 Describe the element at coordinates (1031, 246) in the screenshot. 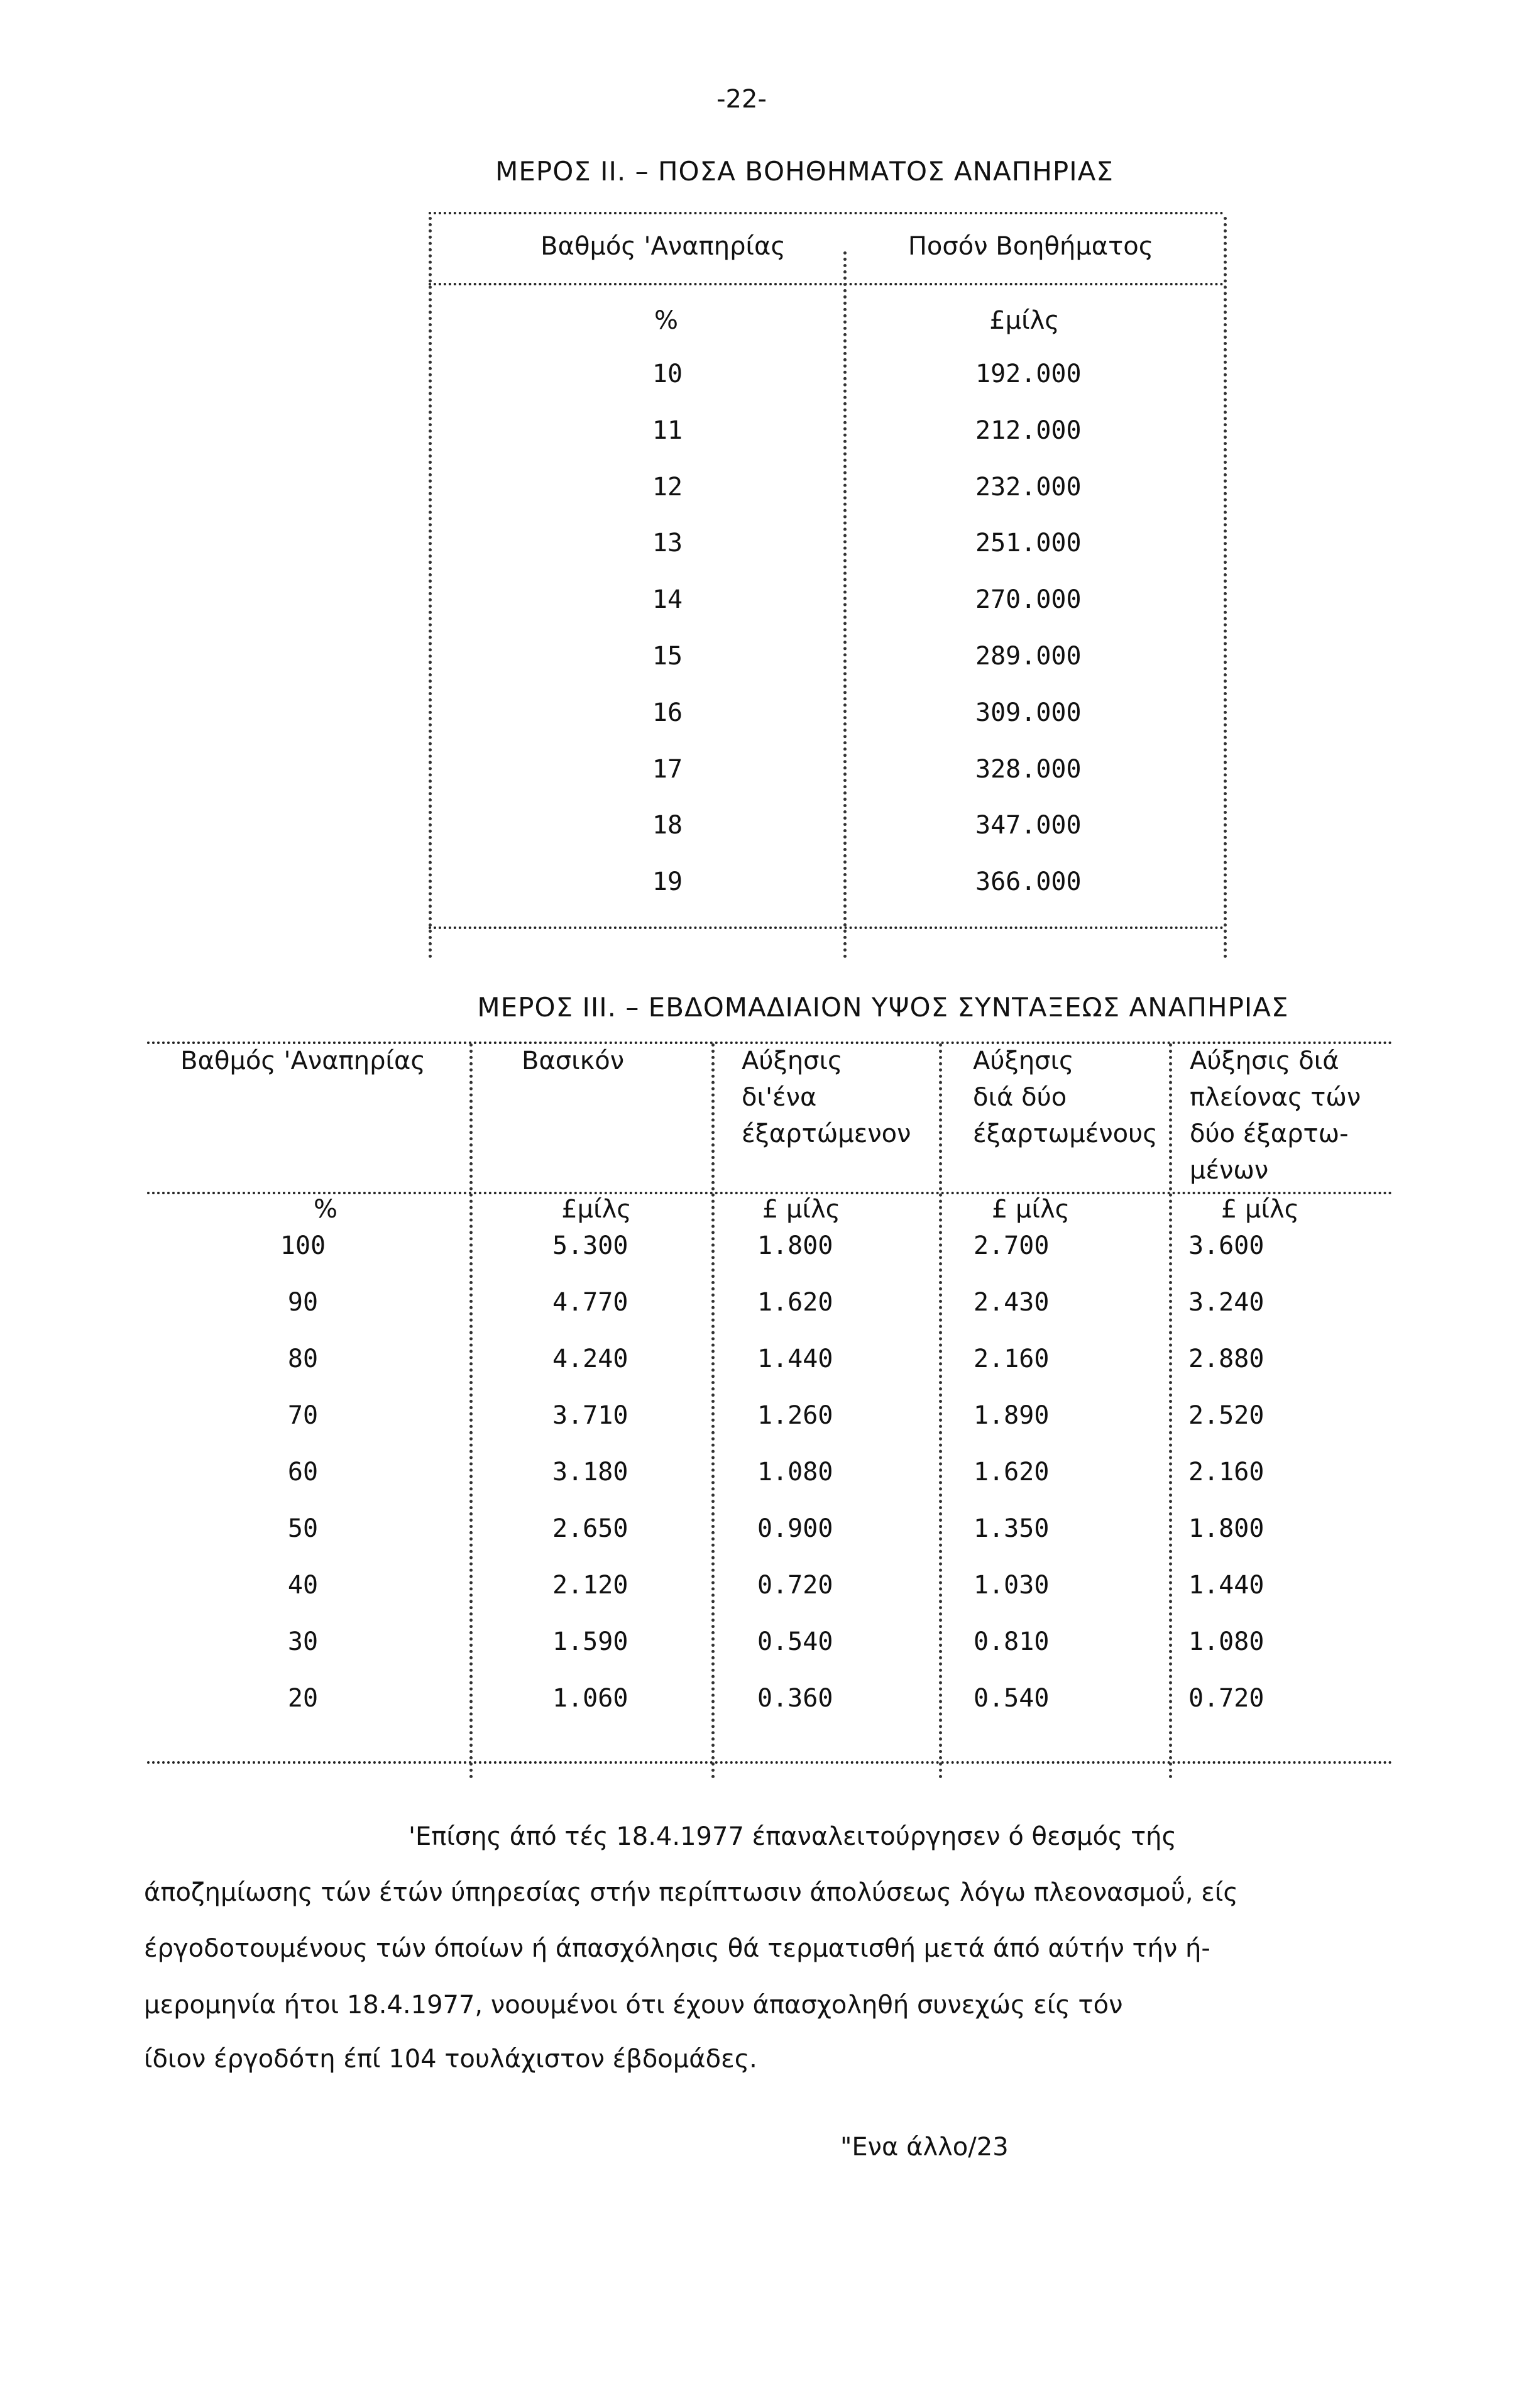

I see `header-amount: Ποσόν Βοηθήματος` at that location.